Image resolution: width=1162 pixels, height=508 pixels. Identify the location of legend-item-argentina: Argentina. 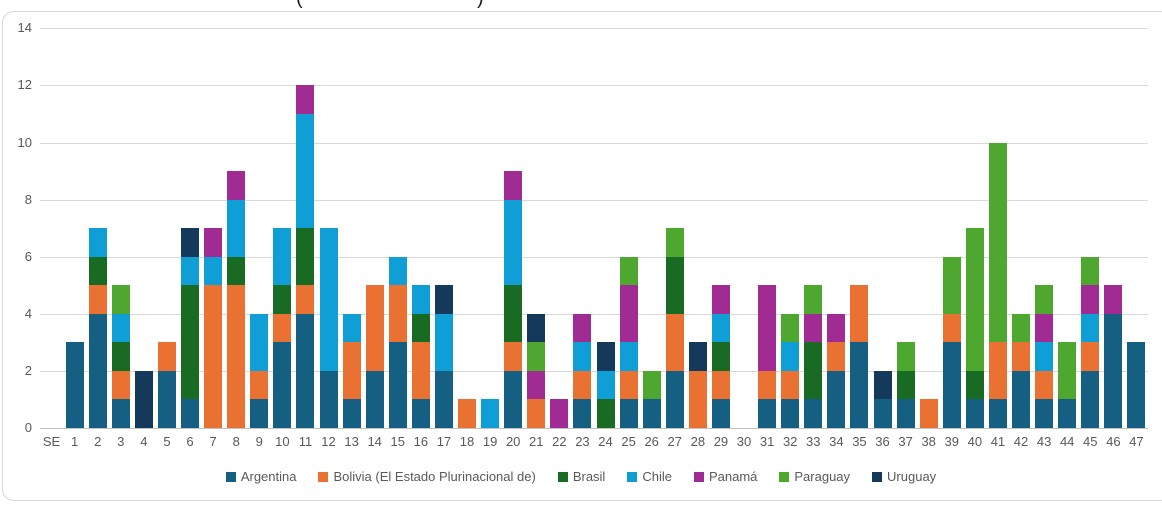
(260, 476).